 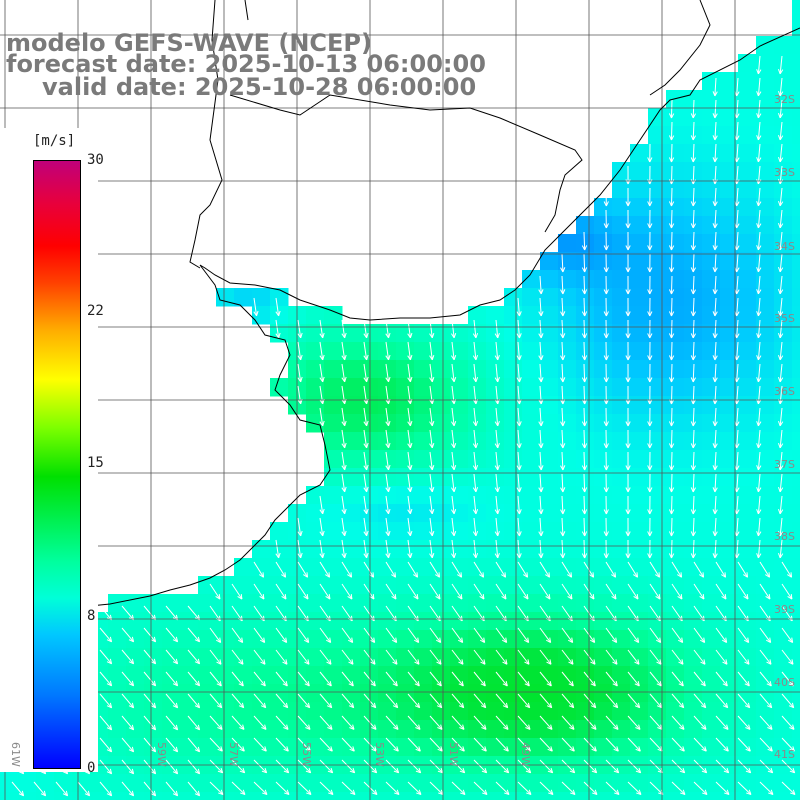 What do you see at coordinates (54, 141) in the screenshot?
I see `legend-unit: [m/s]` at bounding box center [54, 141].